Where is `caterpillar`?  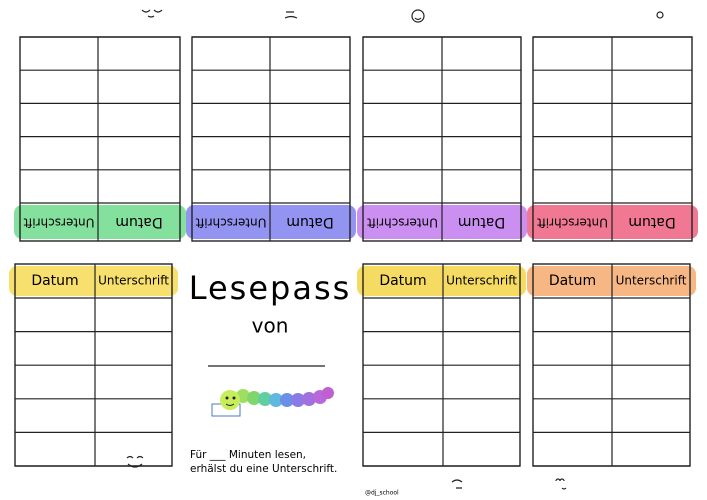 caterpillar is located at coordinates (272, 402).